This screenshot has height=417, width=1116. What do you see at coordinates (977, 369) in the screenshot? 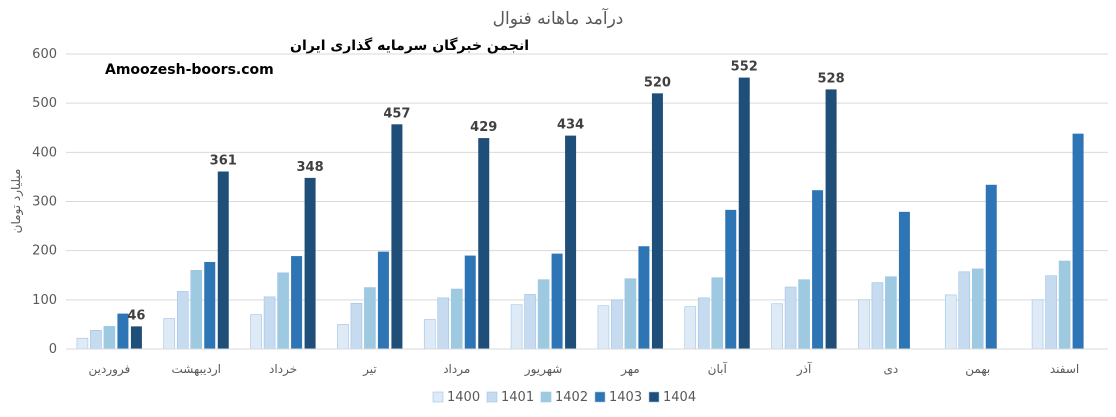
I see `x-category-label: بهمن` at bounding box center [977, 369].